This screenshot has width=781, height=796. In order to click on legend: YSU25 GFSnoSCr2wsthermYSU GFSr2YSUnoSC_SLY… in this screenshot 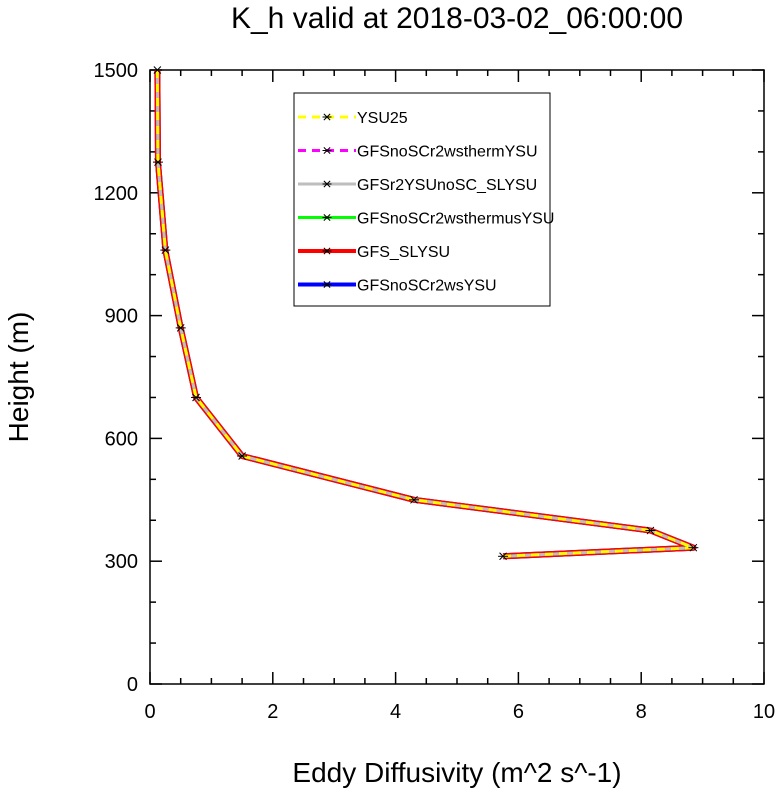, I will do `click(423, 199)`.